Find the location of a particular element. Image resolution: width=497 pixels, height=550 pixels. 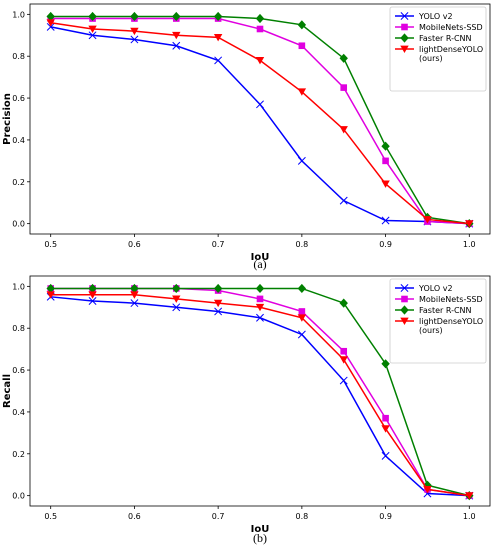

x-tick-label: 0.8 is located at coordinates (301, 516).